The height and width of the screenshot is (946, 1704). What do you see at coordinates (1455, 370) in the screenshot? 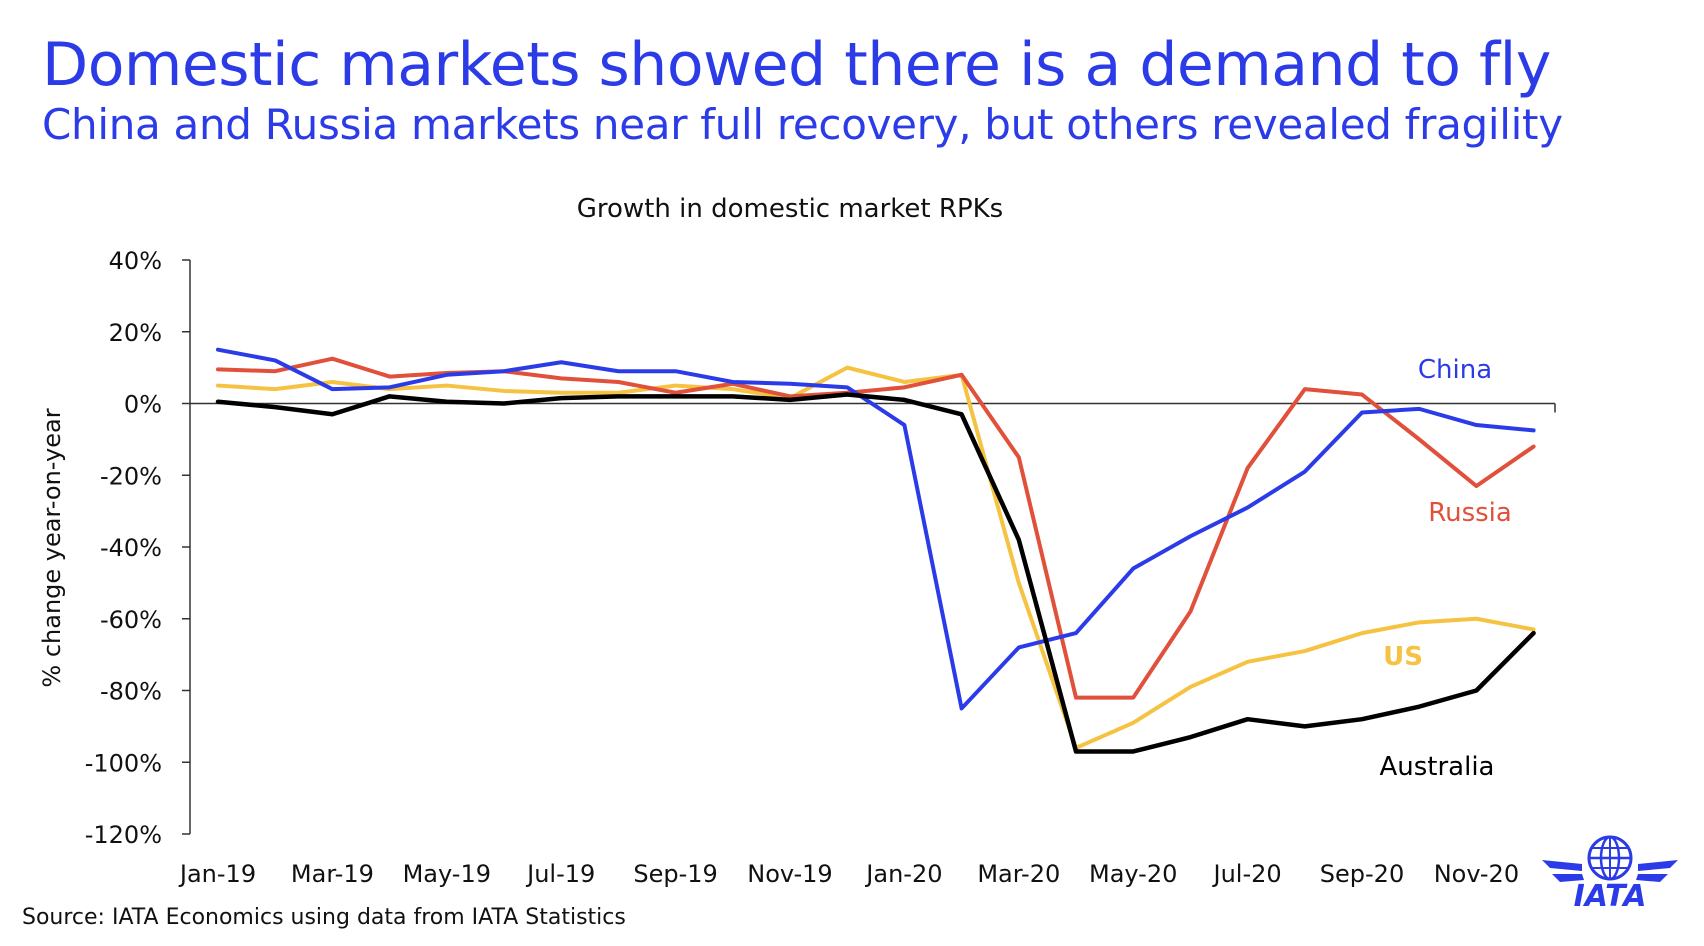
I see `series-label-china: China` at bounding box center [1455, 370].